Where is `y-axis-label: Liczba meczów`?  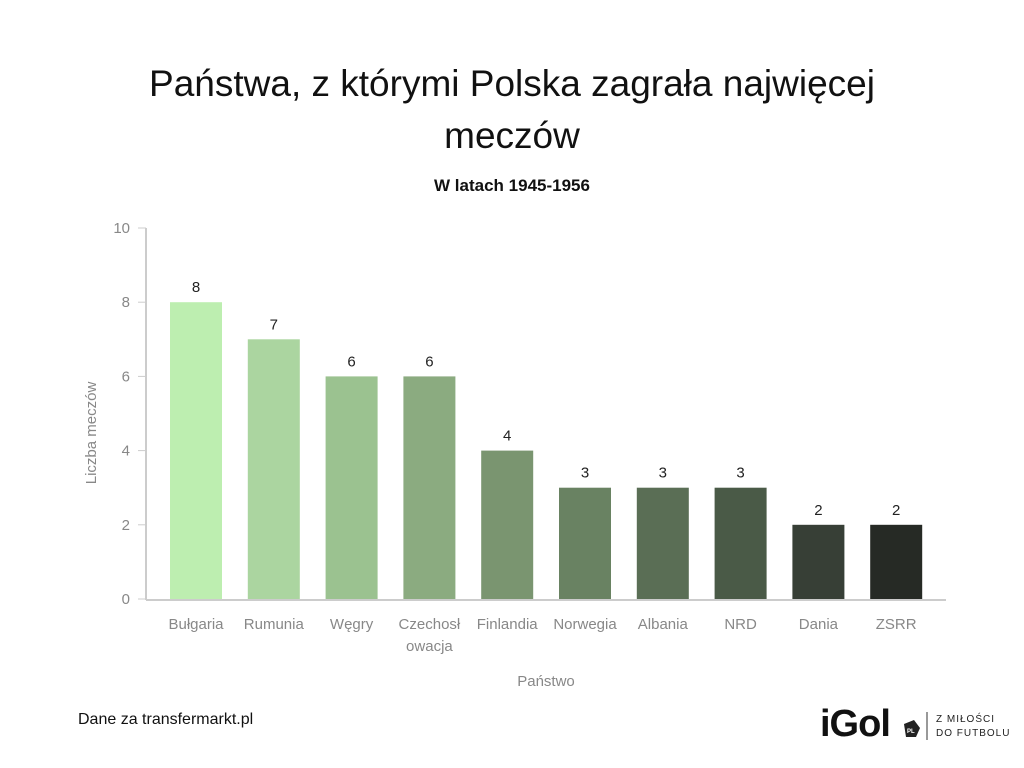 y-axis-label: Liczba meczów is located at coordinates (91, 433).